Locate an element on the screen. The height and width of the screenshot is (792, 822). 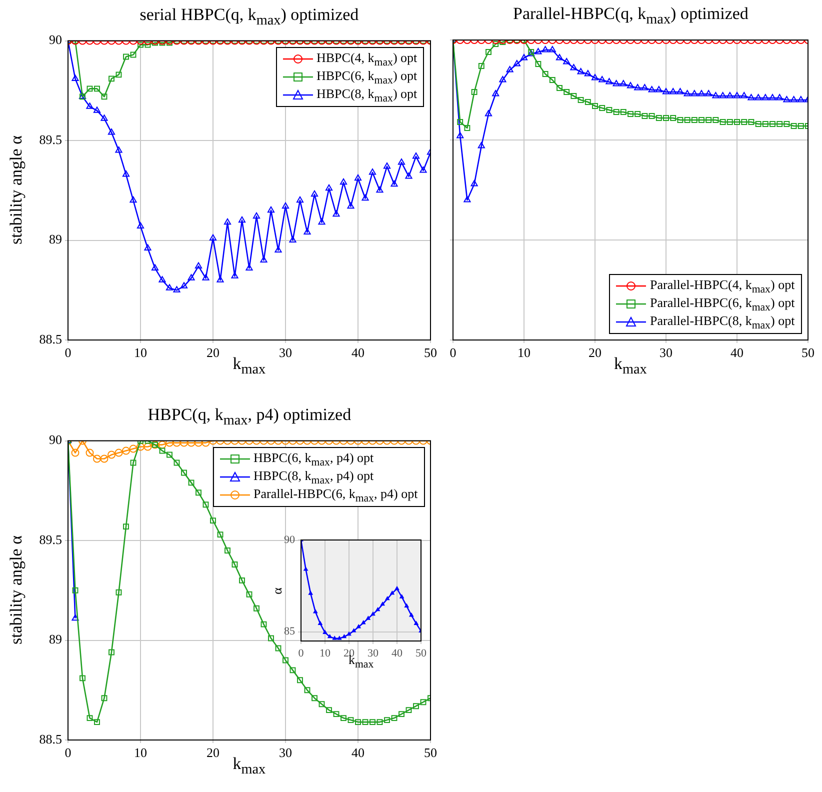
legend-label: Parallel-HBPC(8, k$_{max}$) opt is located at coordinates (722, 322).